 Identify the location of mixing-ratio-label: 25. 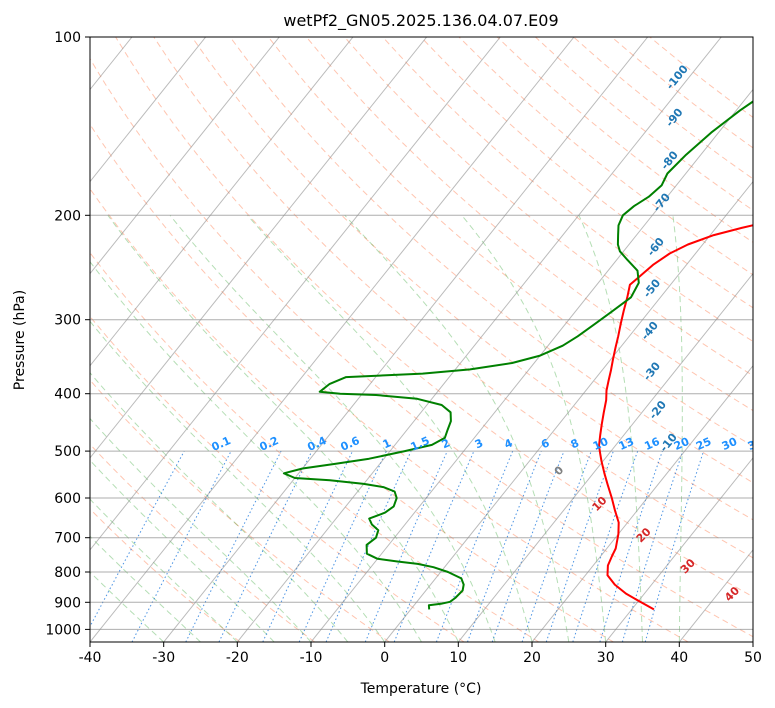
(703, 444).